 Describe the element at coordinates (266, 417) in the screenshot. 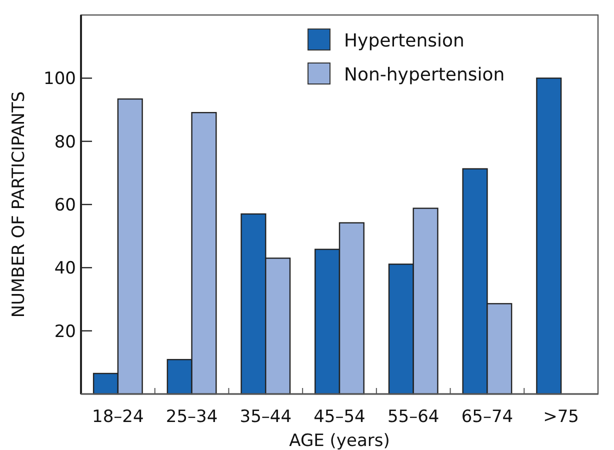

I see `x-tick-label: 35–44` at that location.